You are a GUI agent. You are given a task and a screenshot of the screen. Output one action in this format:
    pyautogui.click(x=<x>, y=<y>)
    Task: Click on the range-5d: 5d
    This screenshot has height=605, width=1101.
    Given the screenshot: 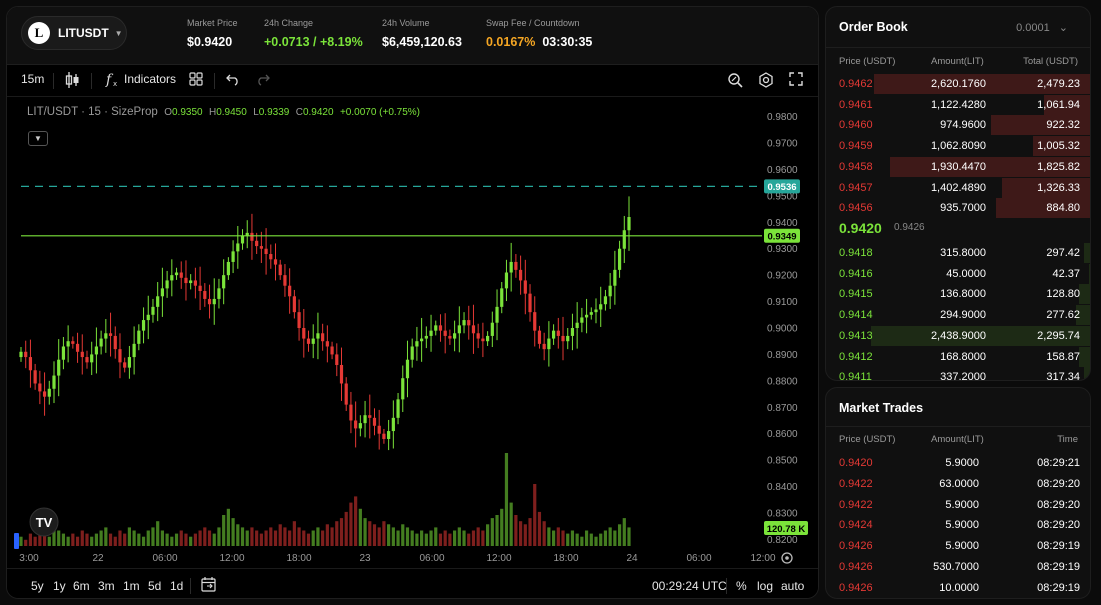 What is the action you would take?
    pyautogui.click(x=155, y=586)
    